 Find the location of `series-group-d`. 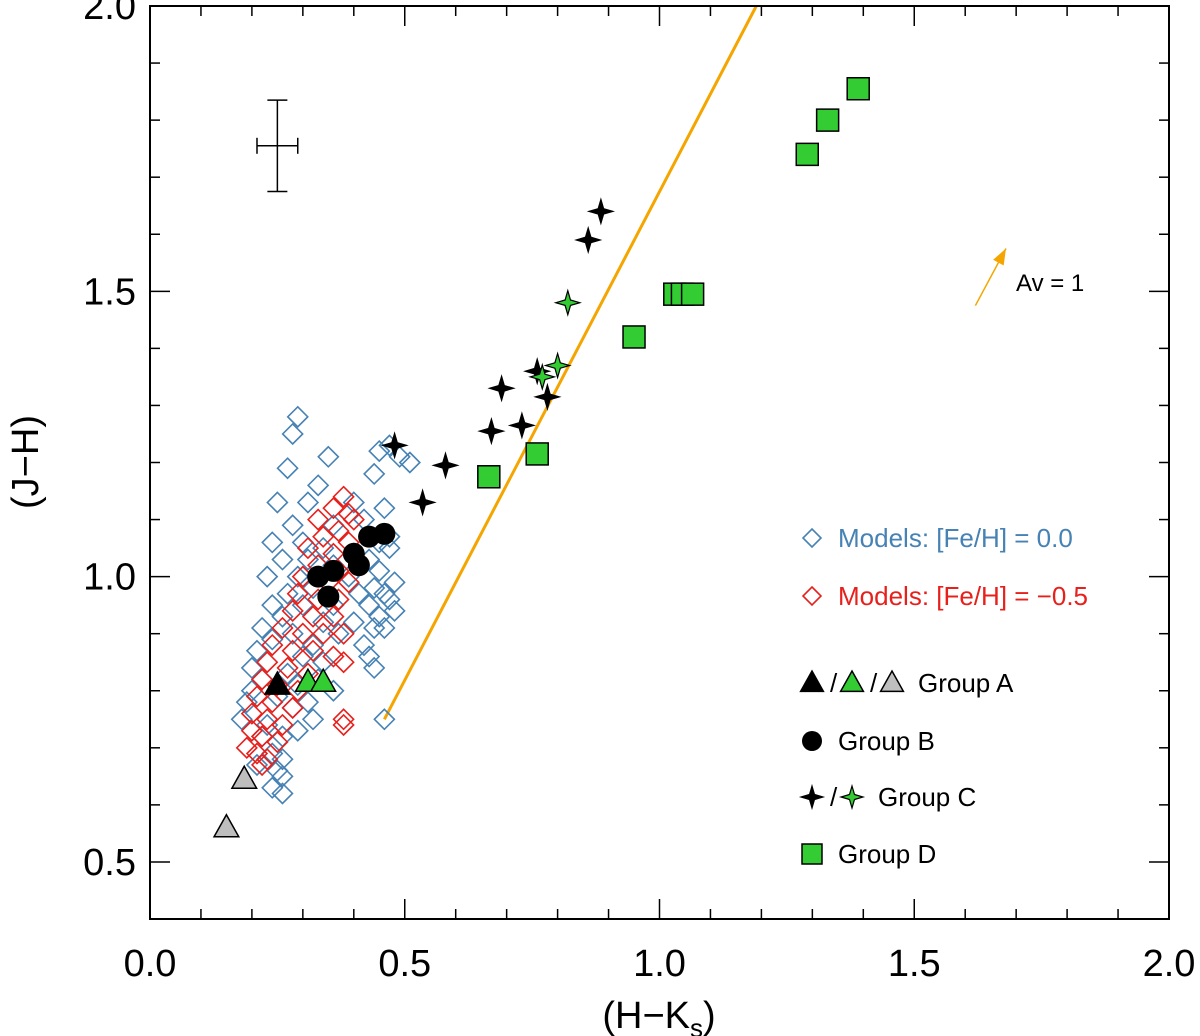

series-group-d is located at coordinates (673, 282).